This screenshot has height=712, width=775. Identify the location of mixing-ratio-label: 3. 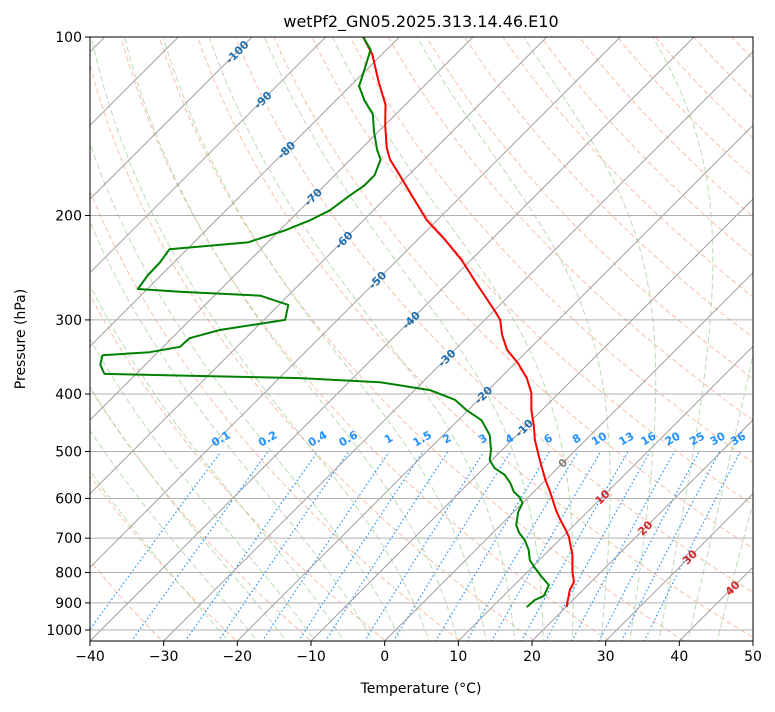
(483, 438).